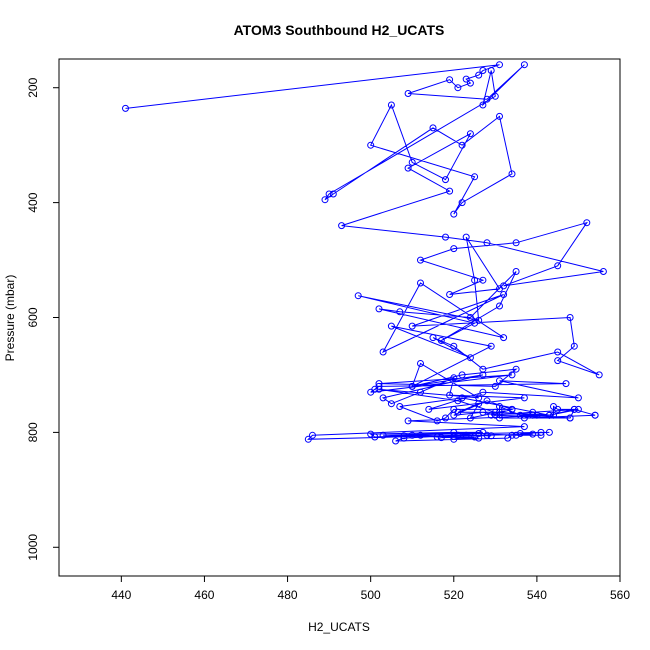  Describe the element at coordinates (537, 595) in the screenshot. I see `x-tick-label: 540` at that location.